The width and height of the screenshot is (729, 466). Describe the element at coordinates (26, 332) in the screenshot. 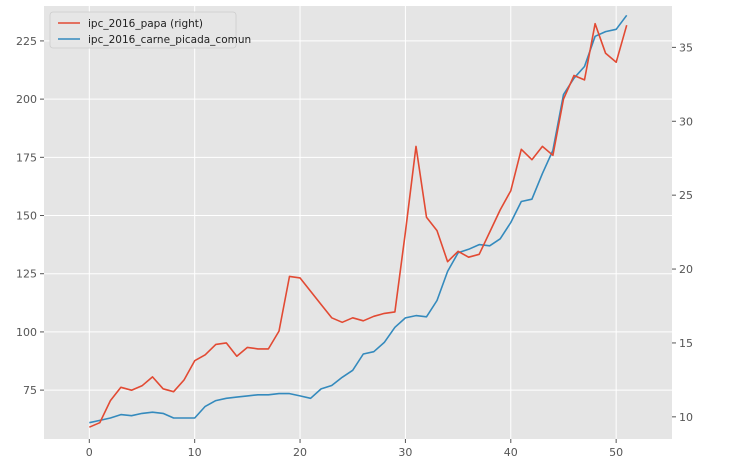

I see `y-left-tick-label: 100` at that location.